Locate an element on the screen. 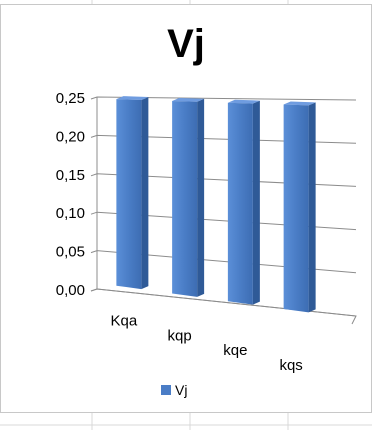  legend-swatch is located at coordinates (166, 390).